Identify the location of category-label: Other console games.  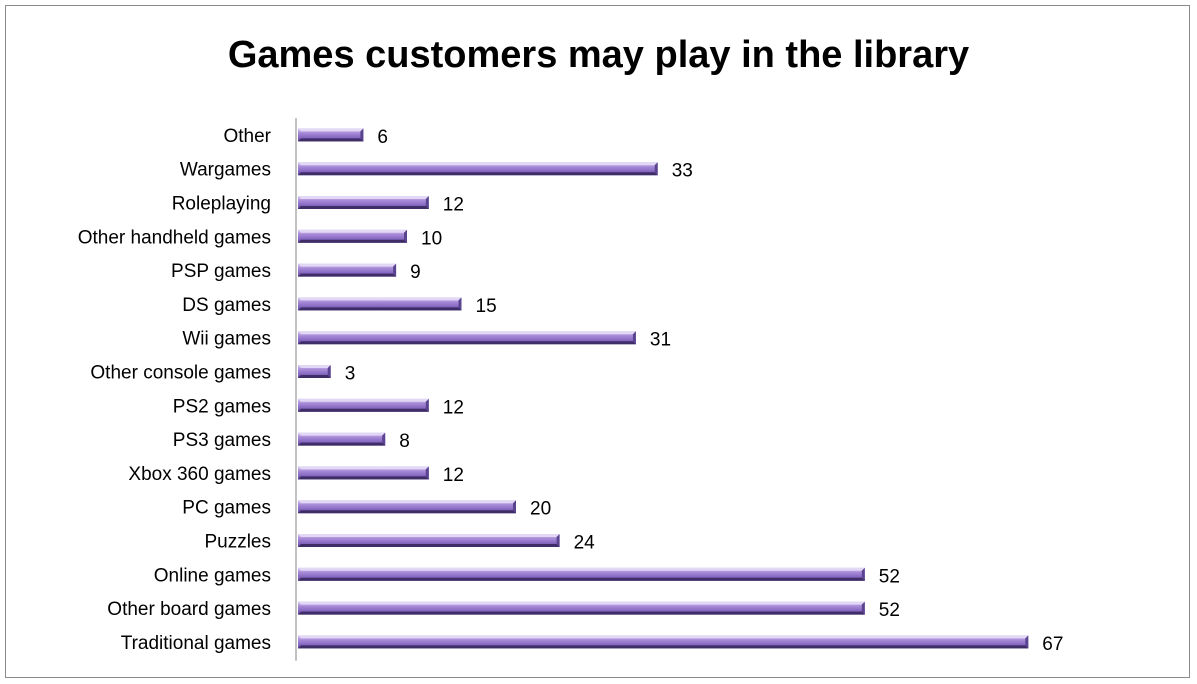
(180, 373).